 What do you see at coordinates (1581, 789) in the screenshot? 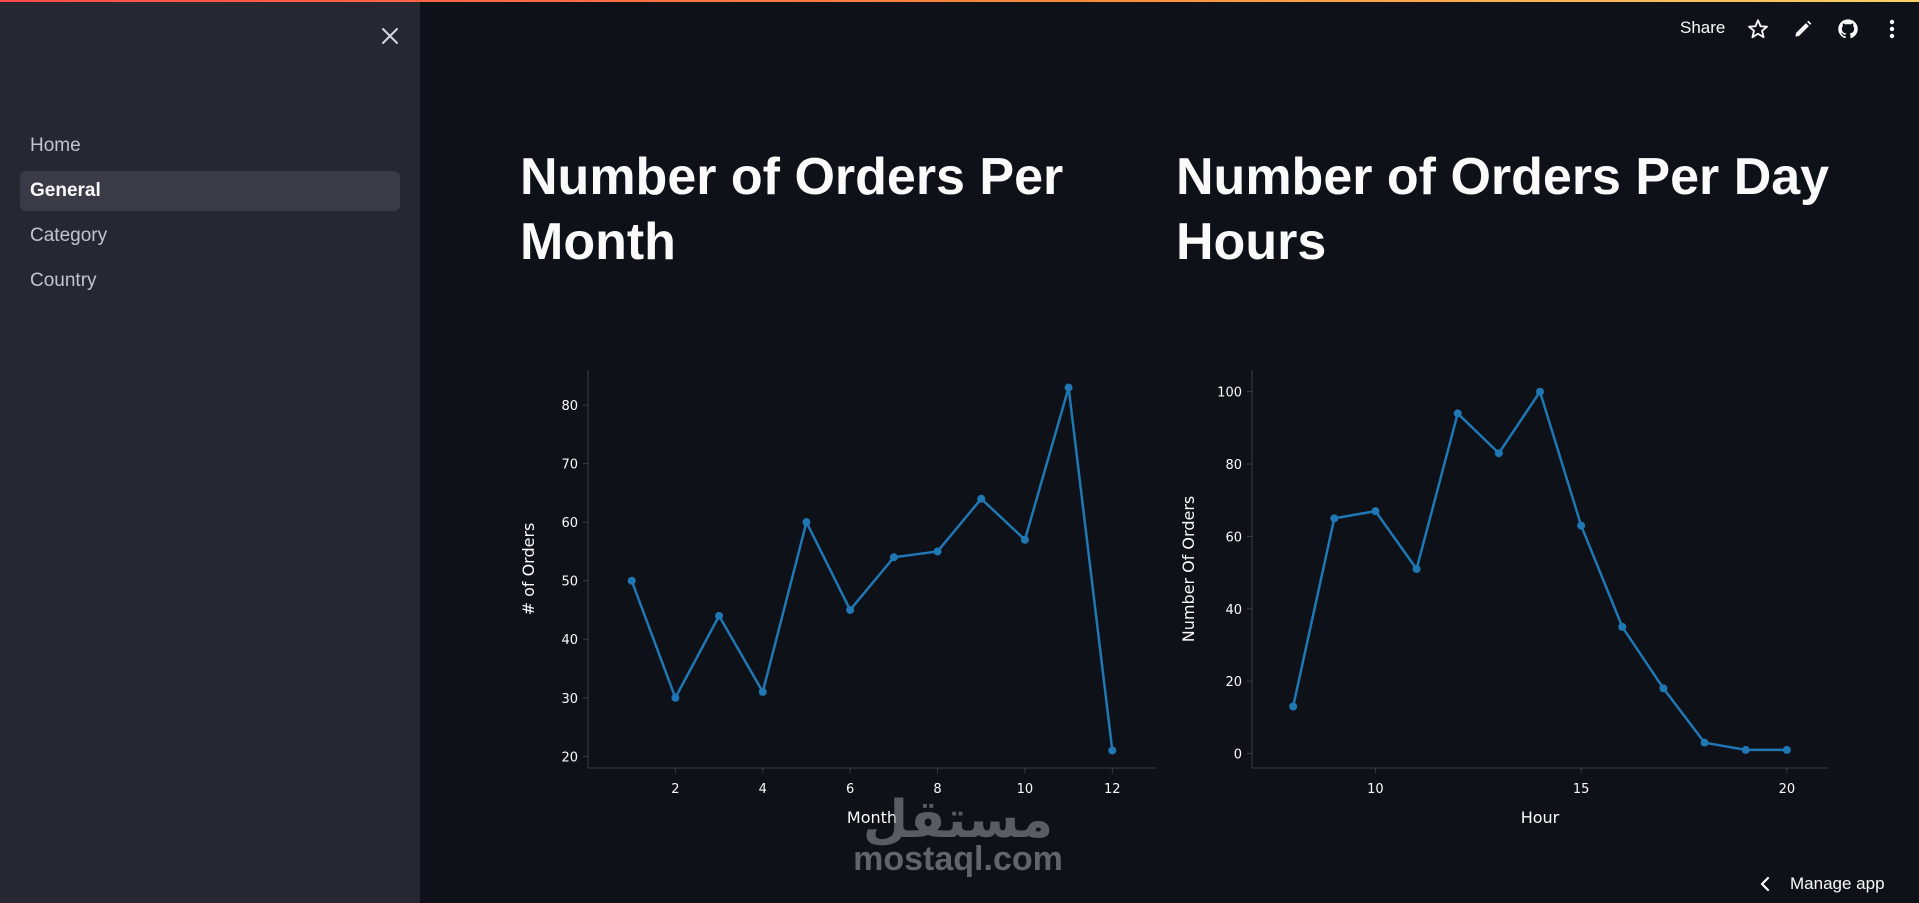
I see `x-tick-label: 15` at bounding box center [1581, 789].